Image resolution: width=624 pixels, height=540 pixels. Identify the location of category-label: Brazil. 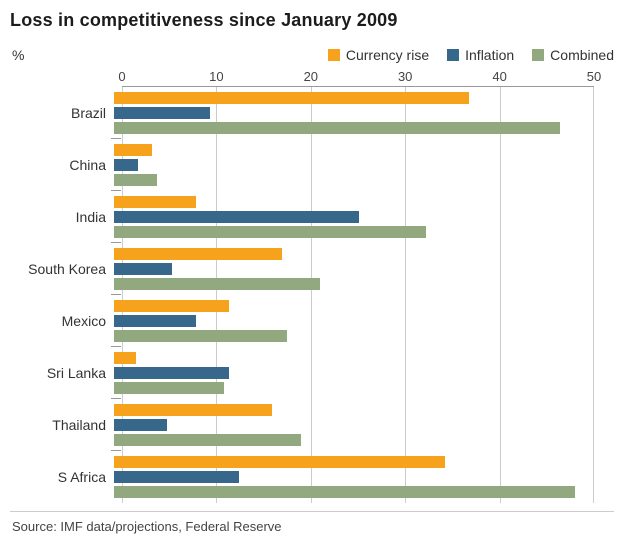
(88, 113).